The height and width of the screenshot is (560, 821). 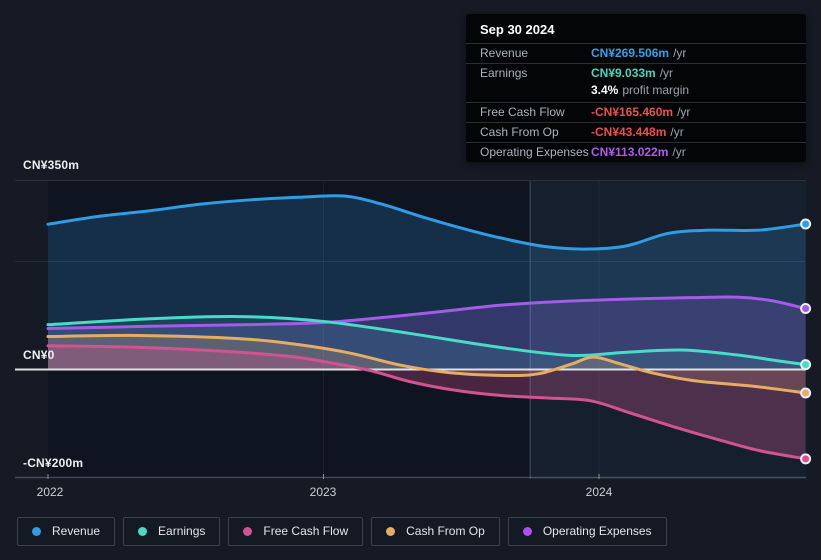 What do you see at coordinates (517, 29) in the screenshot?
I see `tooltip-date: Sep 30 2024` at bounding box center [517, 29].